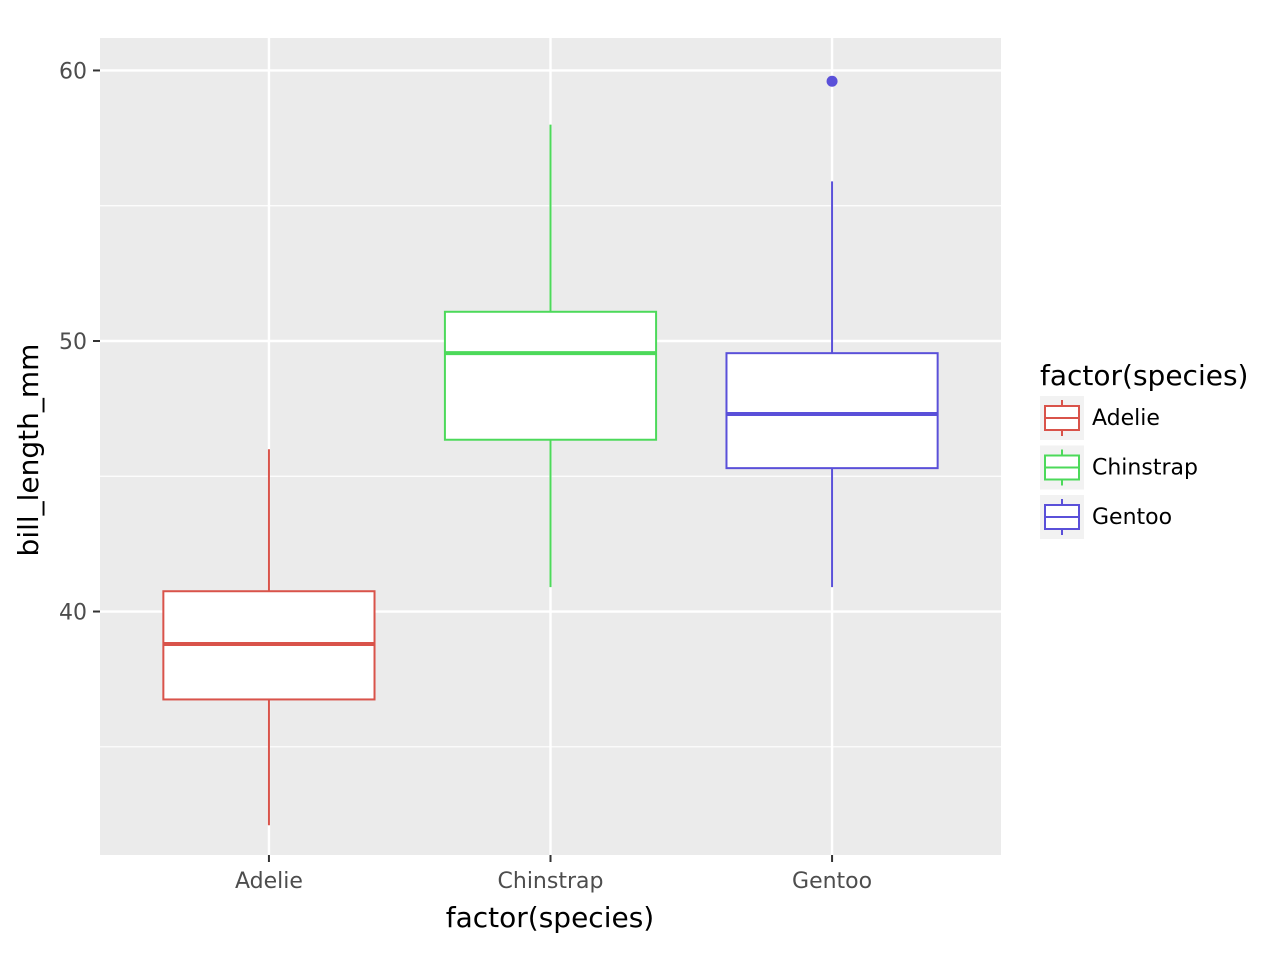 Image resolution: width=1280 pixels, height=960 pixels. Describe the element at coordinates (73, 71) in the screenshot. I see `y-tick-label: 60` at that location.